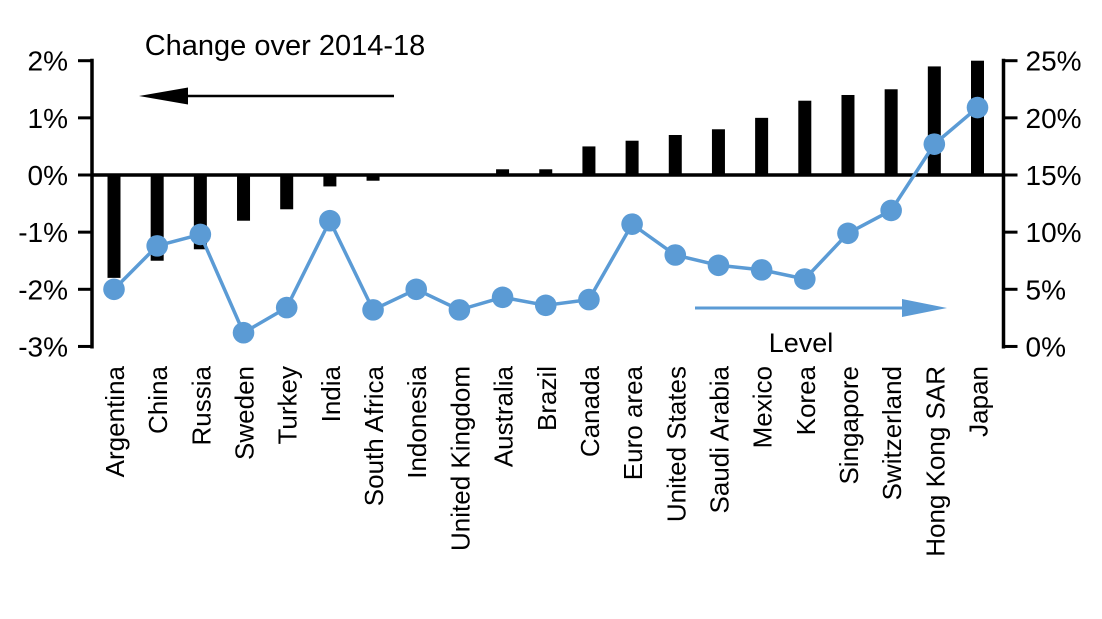 The width and height of the screenshot is (1102, 619). I want to click on left-axis-tick-label: -2%, so click(43, 289).